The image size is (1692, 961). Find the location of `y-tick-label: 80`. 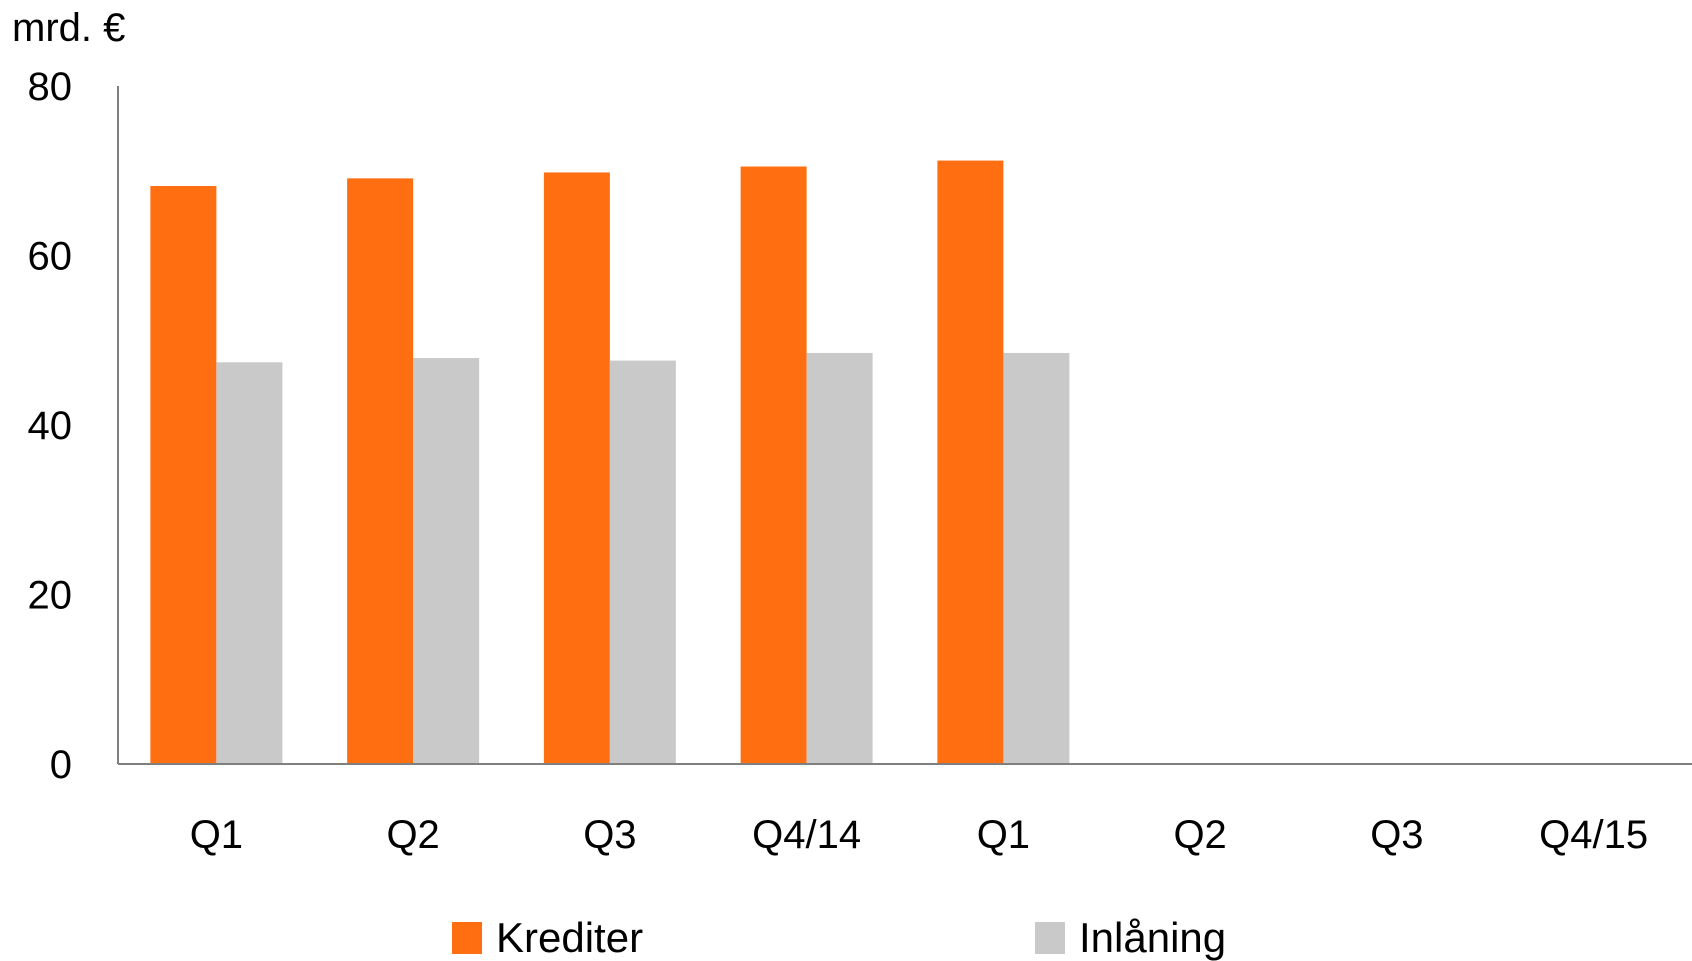

y-tick-label: 80 is located at coordinates (50, 87).